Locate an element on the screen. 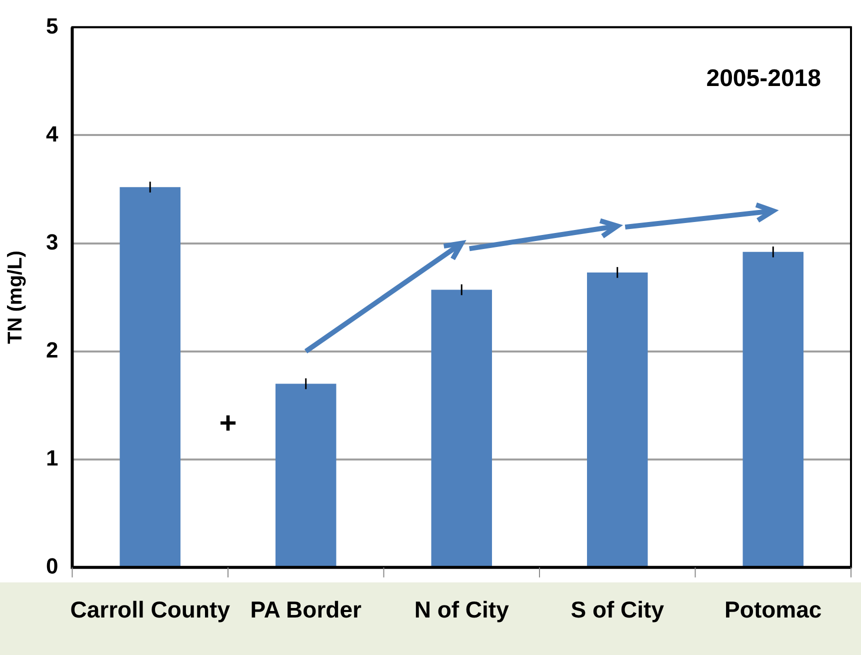  text: 2005-2018 is located at coordinates (763, 78).